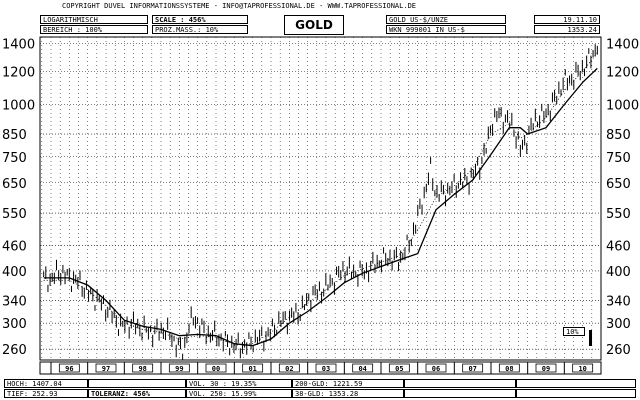 The width and height of the screenshot is (640, 400). I want to click on x-tick-label: 05, so click(399, 369).